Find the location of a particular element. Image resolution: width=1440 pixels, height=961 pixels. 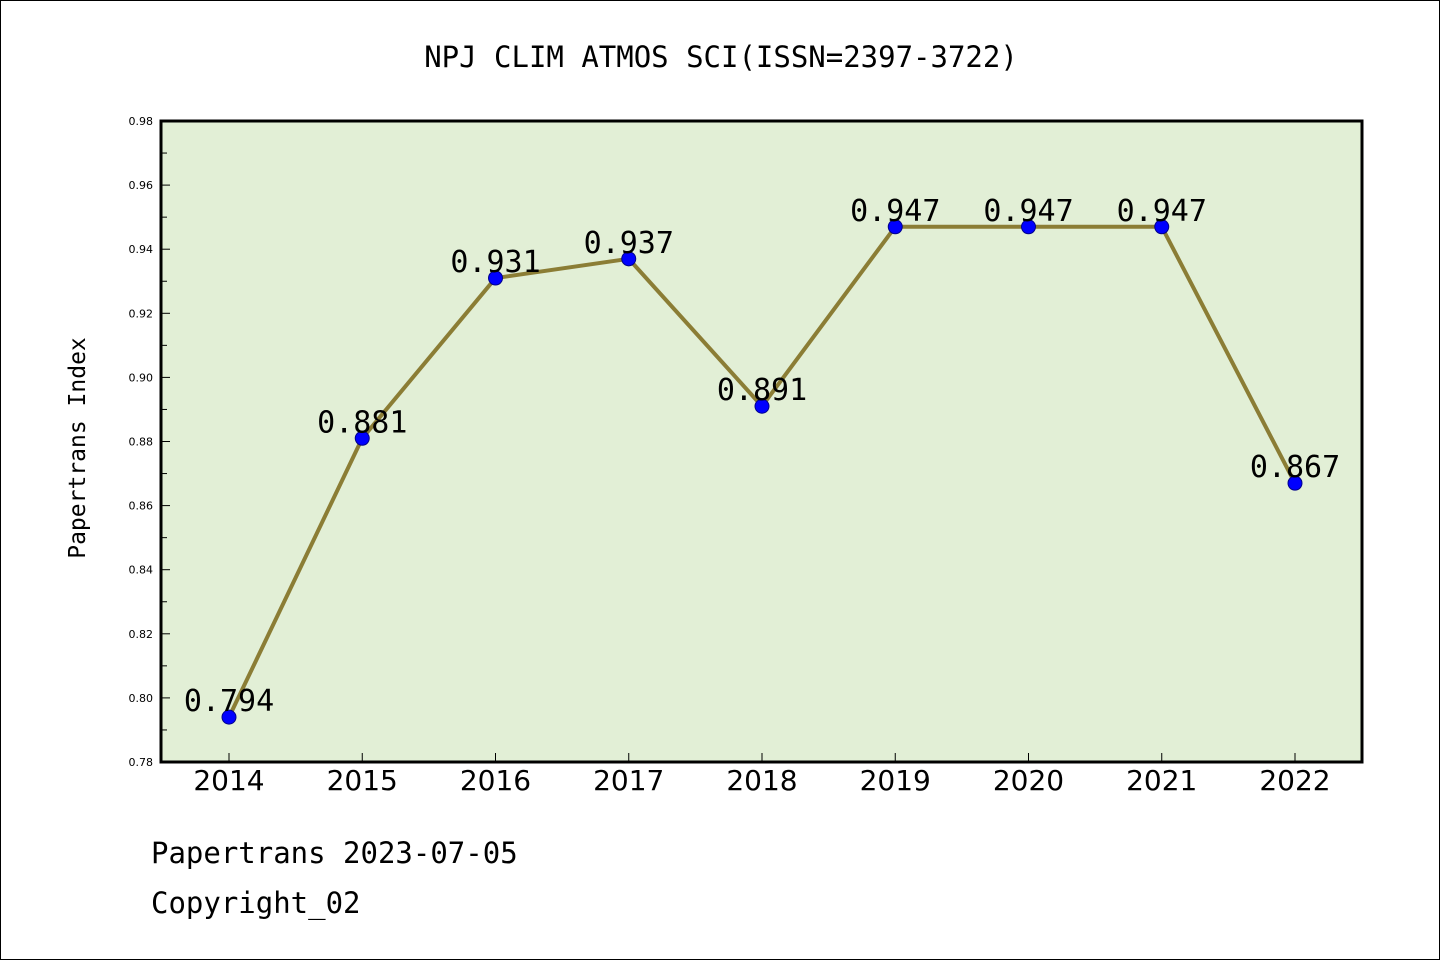

x-tick-label: 2018 is located at coordinates (761, 780).